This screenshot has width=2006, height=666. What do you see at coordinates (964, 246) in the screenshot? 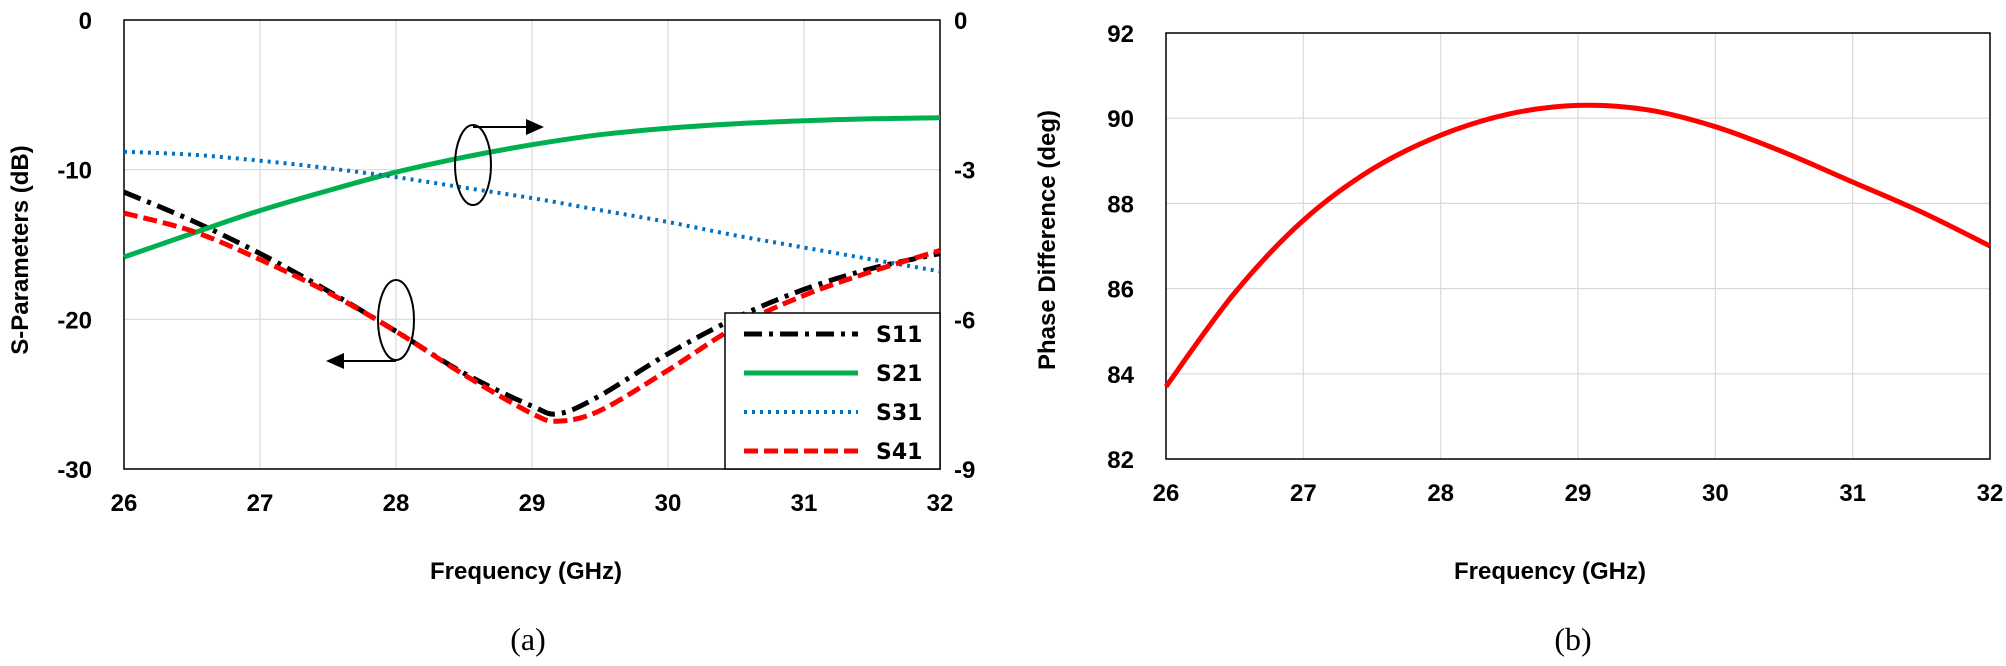
I see `right-y-tick-labels: 0 -3 -6 -9` at bounding box center [964, 246].